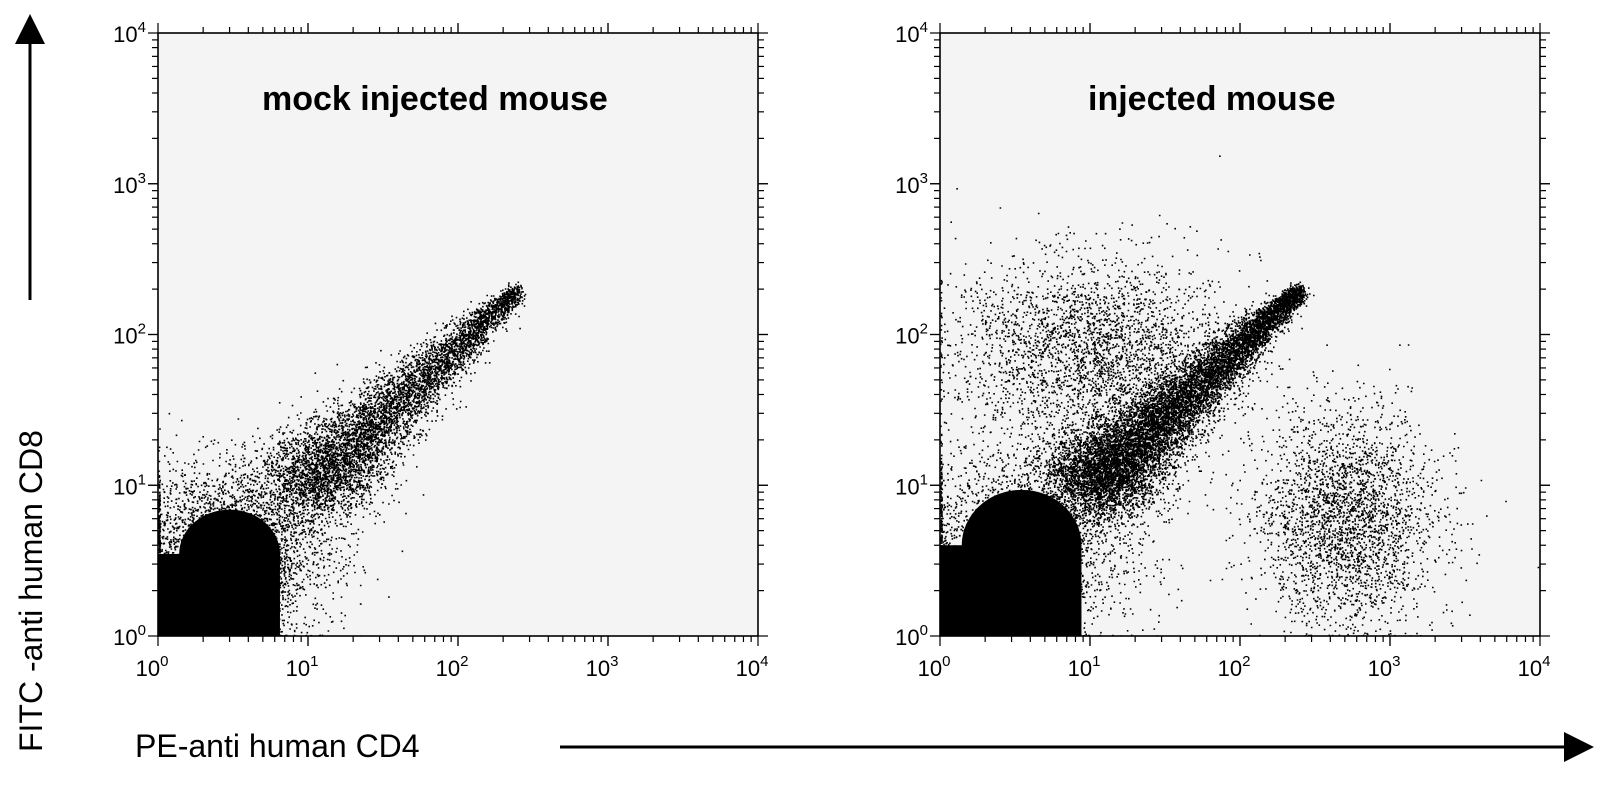  Describe the element at coordinates (435, 99) in the screenshot. I see `panel-title-mock: mock injected mouse` at that location.